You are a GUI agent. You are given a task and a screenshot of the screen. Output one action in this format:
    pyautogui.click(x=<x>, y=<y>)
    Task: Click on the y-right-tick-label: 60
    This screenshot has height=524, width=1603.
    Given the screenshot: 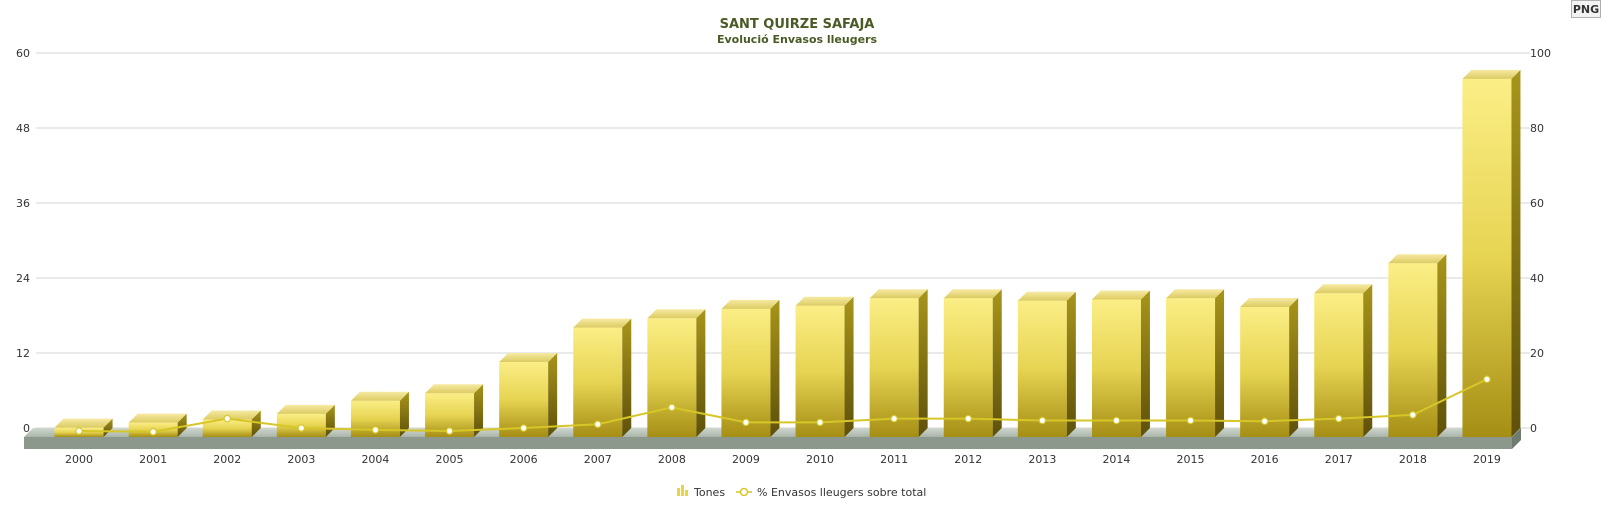 What is the action you would take?
    pyautogui.click(x=1537, y=203)
    